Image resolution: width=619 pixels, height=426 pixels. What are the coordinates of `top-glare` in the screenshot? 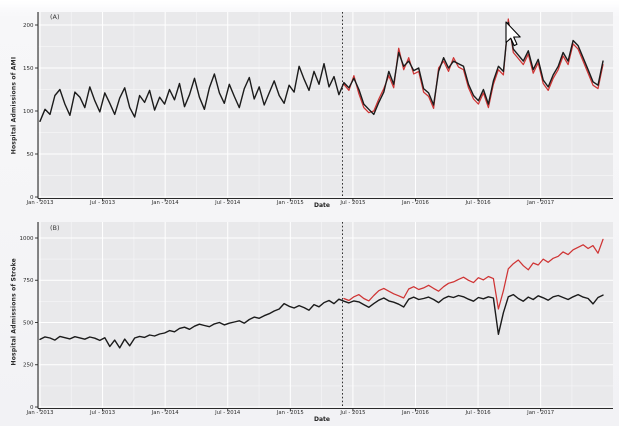 It's located at (309, 4).